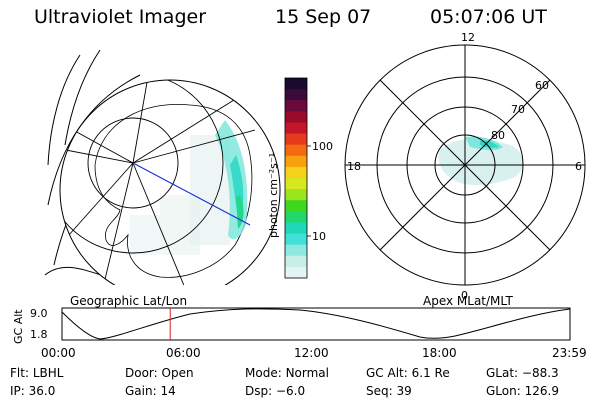 The height and width of the screenshot is (400, 600). I want to click on mode-info: Mode: Normal, so click(287, 373).